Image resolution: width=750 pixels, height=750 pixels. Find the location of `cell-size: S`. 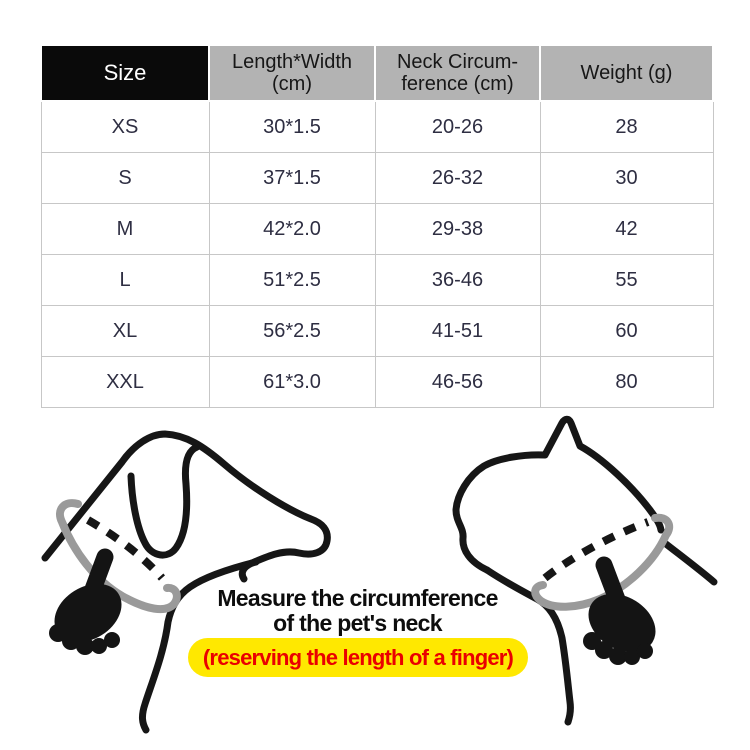

cell-size: S is located at coordinates (125, 178).